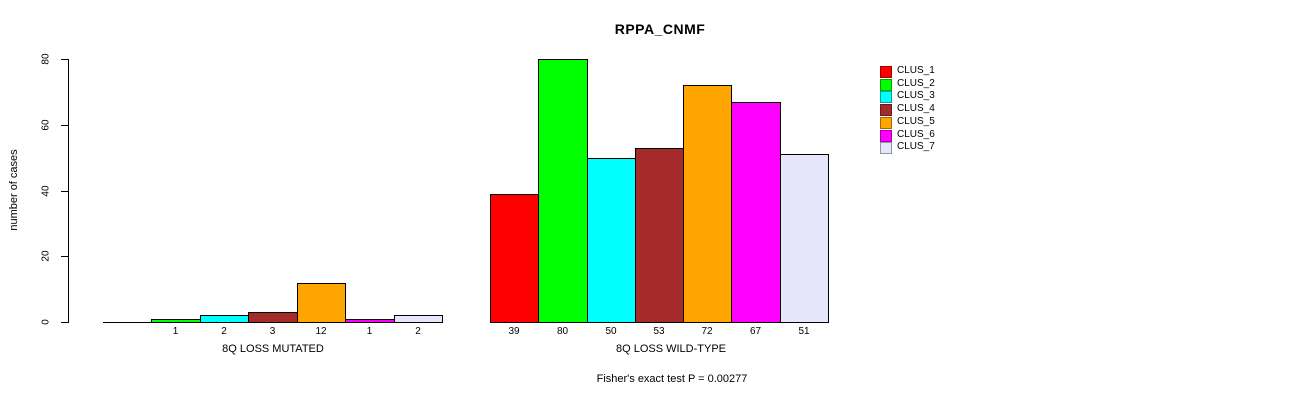 This screenshot has height=400, width=1290. I want to click on bar-value-label: 50, so click(611, 331).